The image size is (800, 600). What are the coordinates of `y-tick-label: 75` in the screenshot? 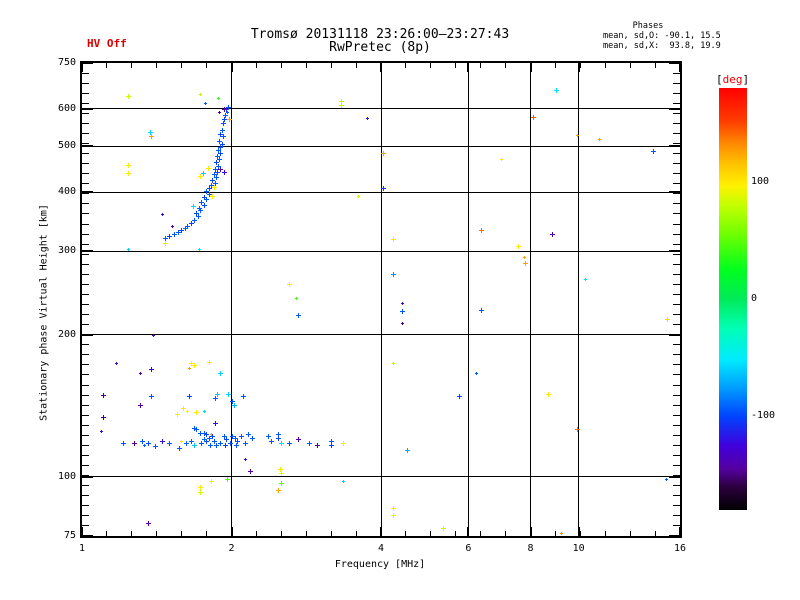 It's located at (69, 535).